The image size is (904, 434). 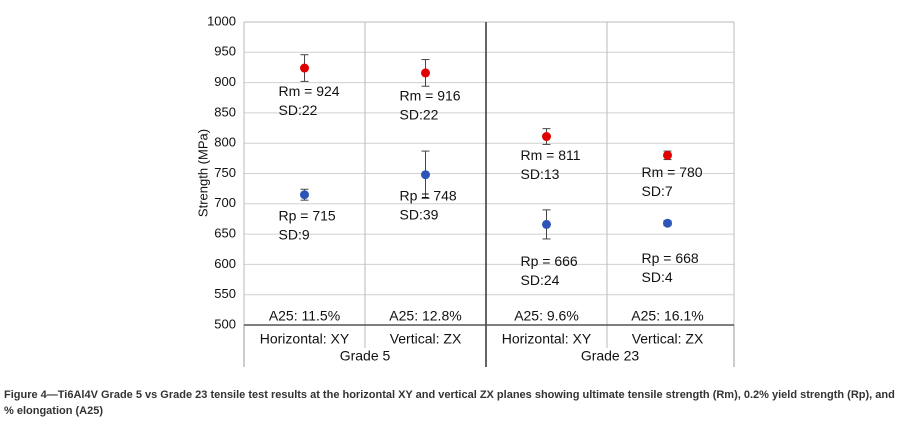 I want to click on sd-label: SD:7, so click(x=657, y=191).